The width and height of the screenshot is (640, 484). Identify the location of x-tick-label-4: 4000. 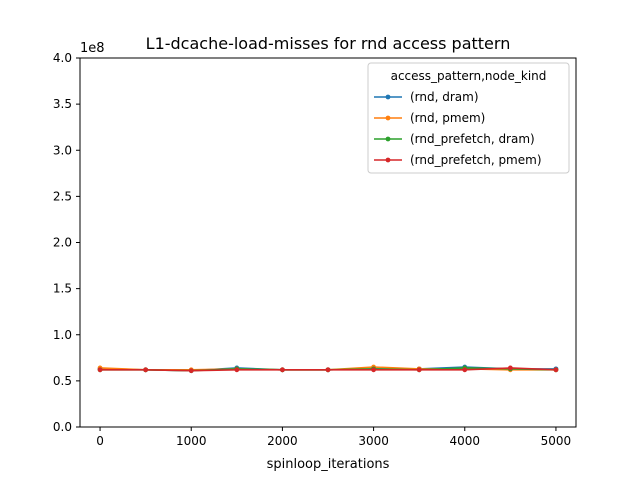
(464, 441).